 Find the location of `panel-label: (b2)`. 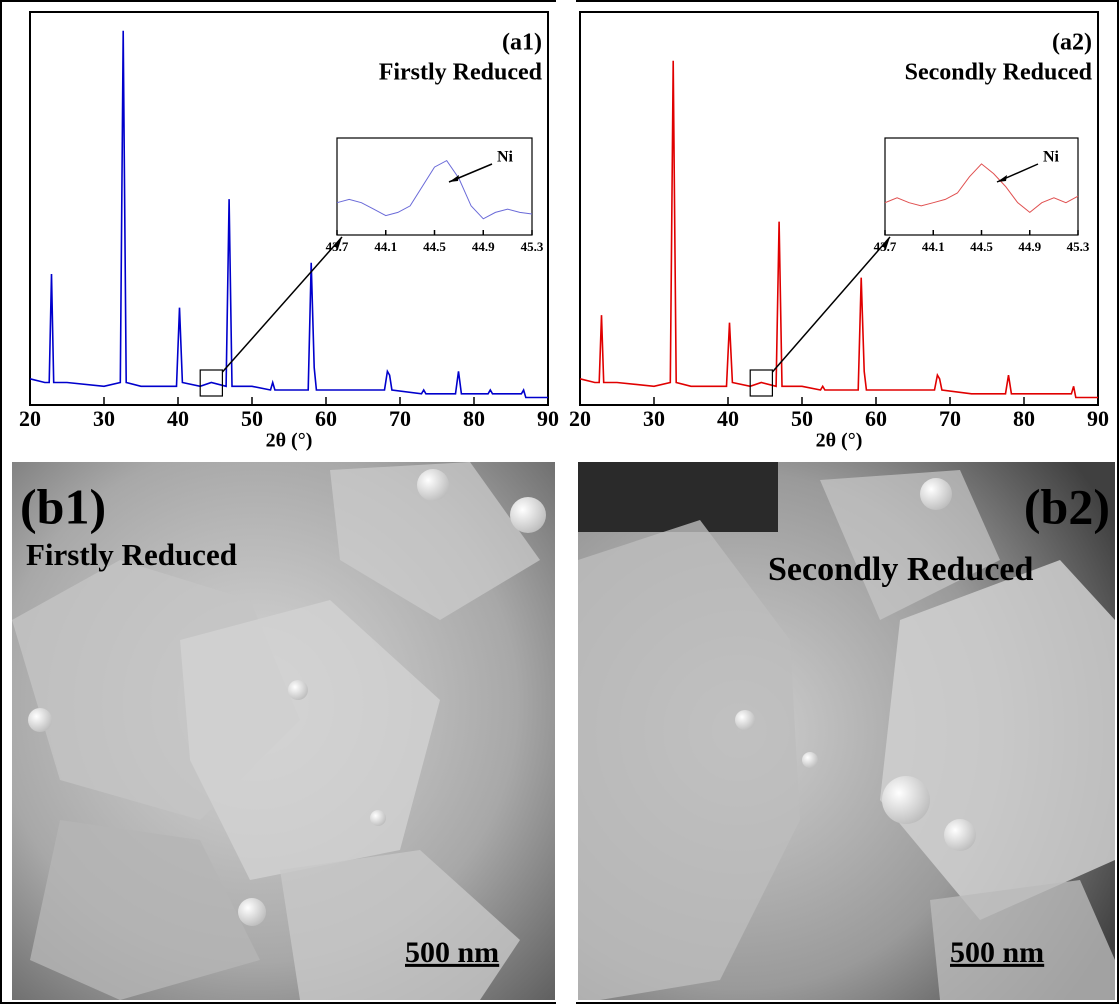

panel-label: (b2) is located at coordinates (1067, 506).